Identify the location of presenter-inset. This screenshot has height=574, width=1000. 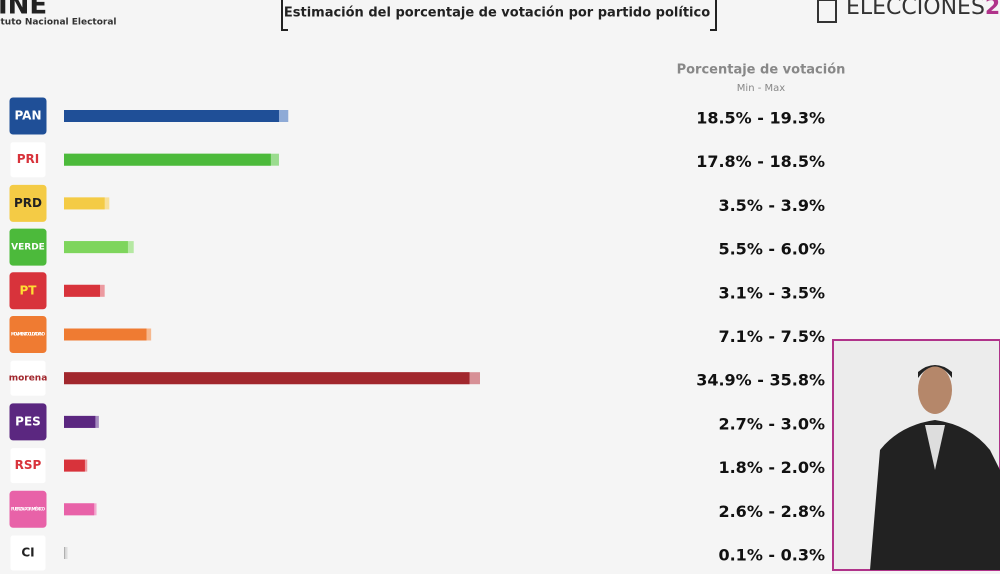
(916, 455).